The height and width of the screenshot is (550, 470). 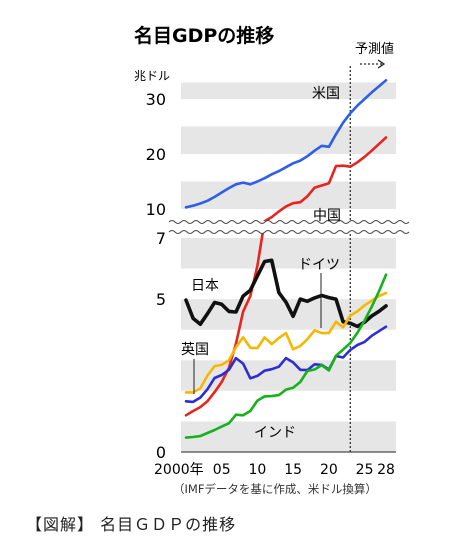 I want to click on axis-break, so click(x=289, y=227).